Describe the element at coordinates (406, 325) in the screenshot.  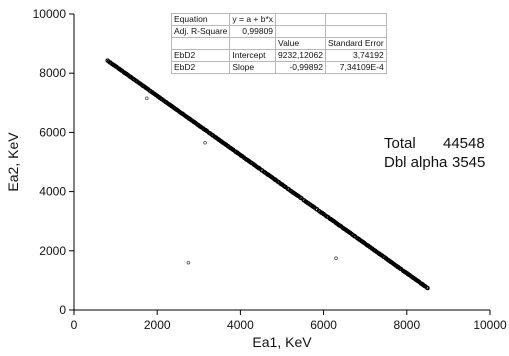
I see `x-tick-label: 8000` at that location.